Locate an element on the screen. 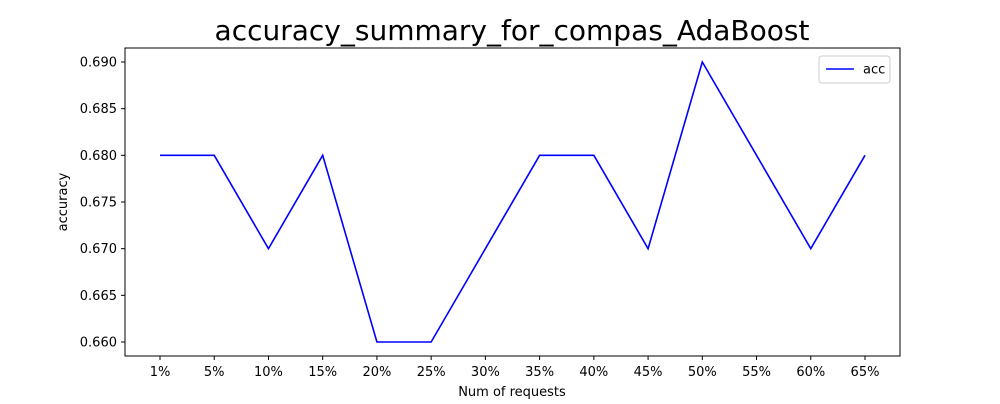 The width and height of the screenshot is (1000, 404). y-tick-label: 0.665 is located at coordinates (98, 296).